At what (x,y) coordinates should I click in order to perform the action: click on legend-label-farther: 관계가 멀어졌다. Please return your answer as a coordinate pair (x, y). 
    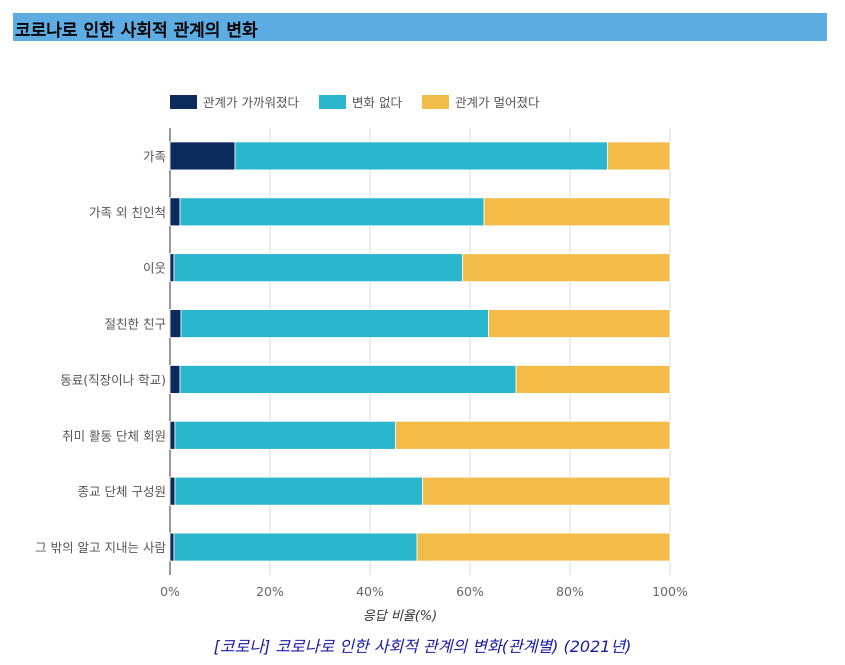
    Looking at the image, I should click on (497, 102).